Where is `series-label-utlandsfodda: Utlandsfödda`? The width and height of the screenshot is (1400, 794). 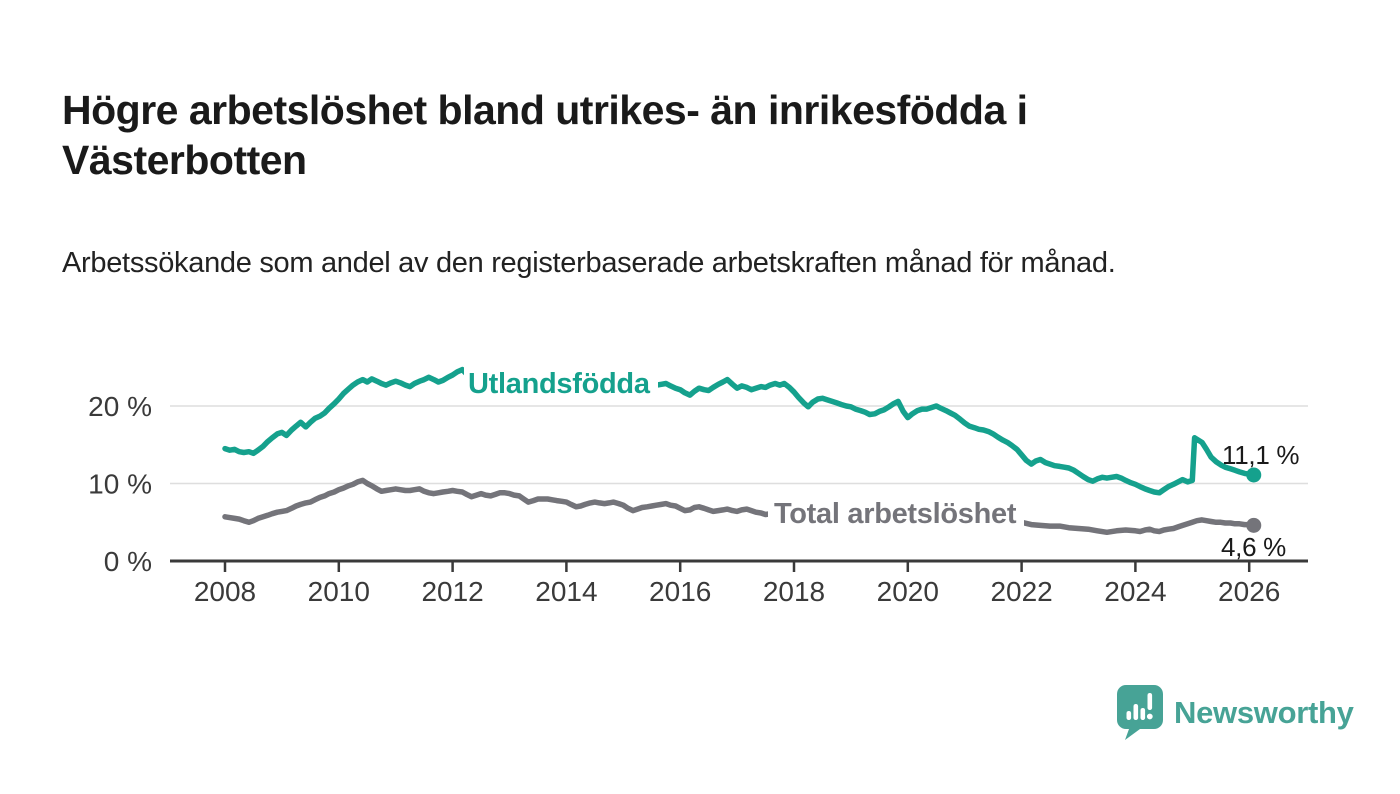
series-label-utlandsfodda: Utlandsfödda is located at coordinates (561, 385).